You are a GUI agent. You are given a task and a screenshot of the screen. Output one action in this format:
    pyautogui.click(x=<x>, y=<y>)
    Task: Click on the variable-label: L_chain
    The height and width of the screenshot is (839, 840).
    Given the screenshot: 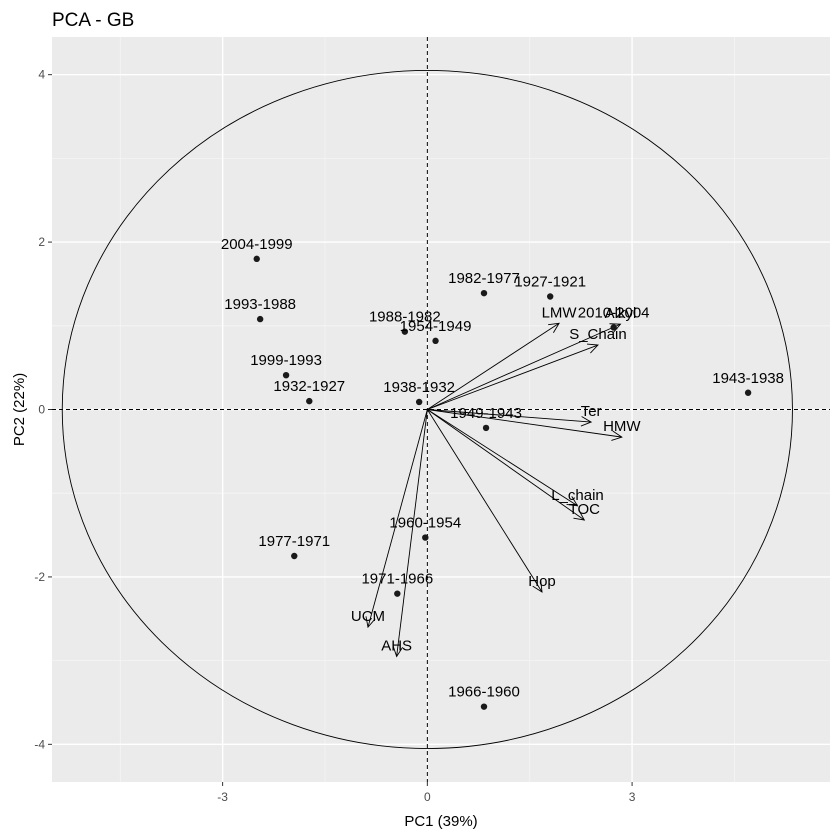 What is the action you would take?
    pyautogui.click(x=577, y=495)
    